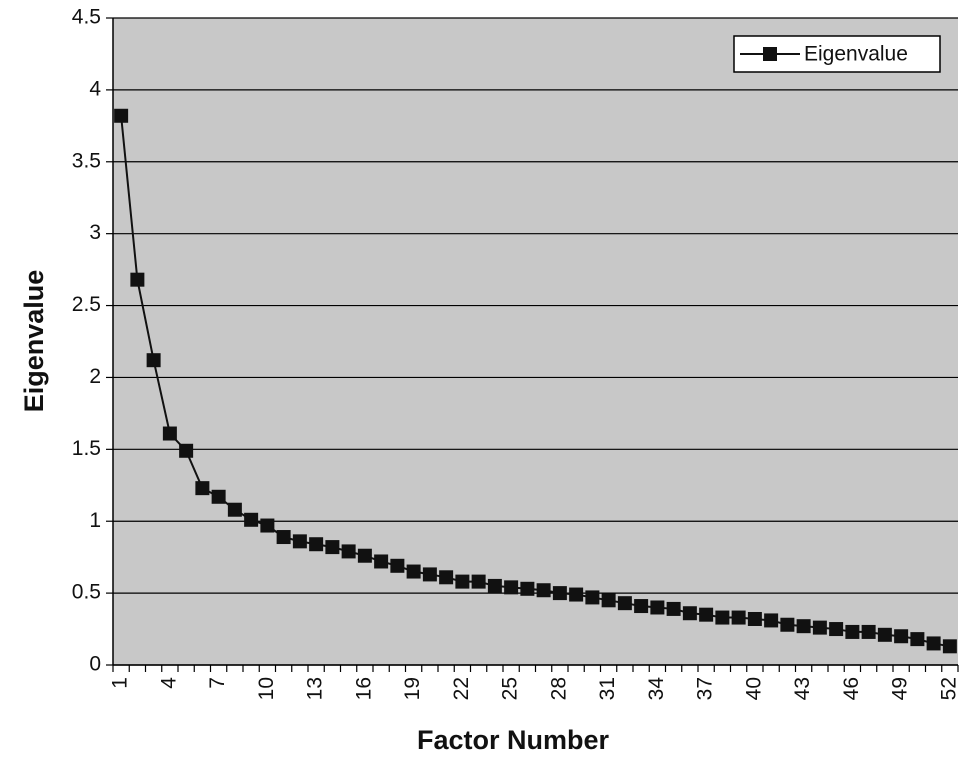  Describe the element at coordinates (266, 688) in the screenshot. I see `x-tick-label: 10` at that location.